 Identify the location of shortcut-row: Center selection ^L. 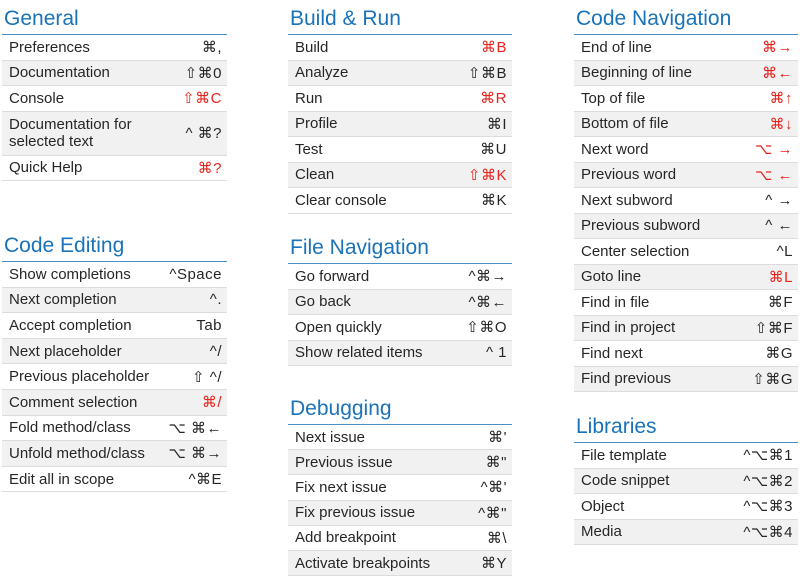
(686, 252).